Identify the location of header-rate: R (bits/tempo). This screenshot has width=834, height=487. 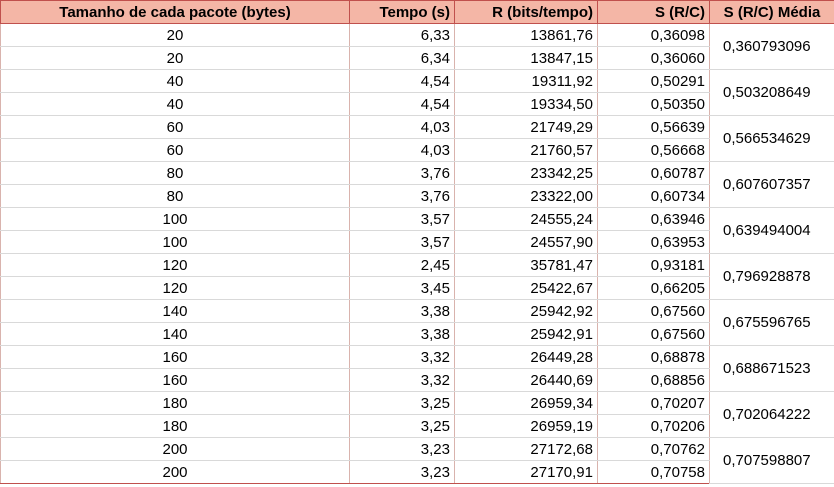
(526, 12).